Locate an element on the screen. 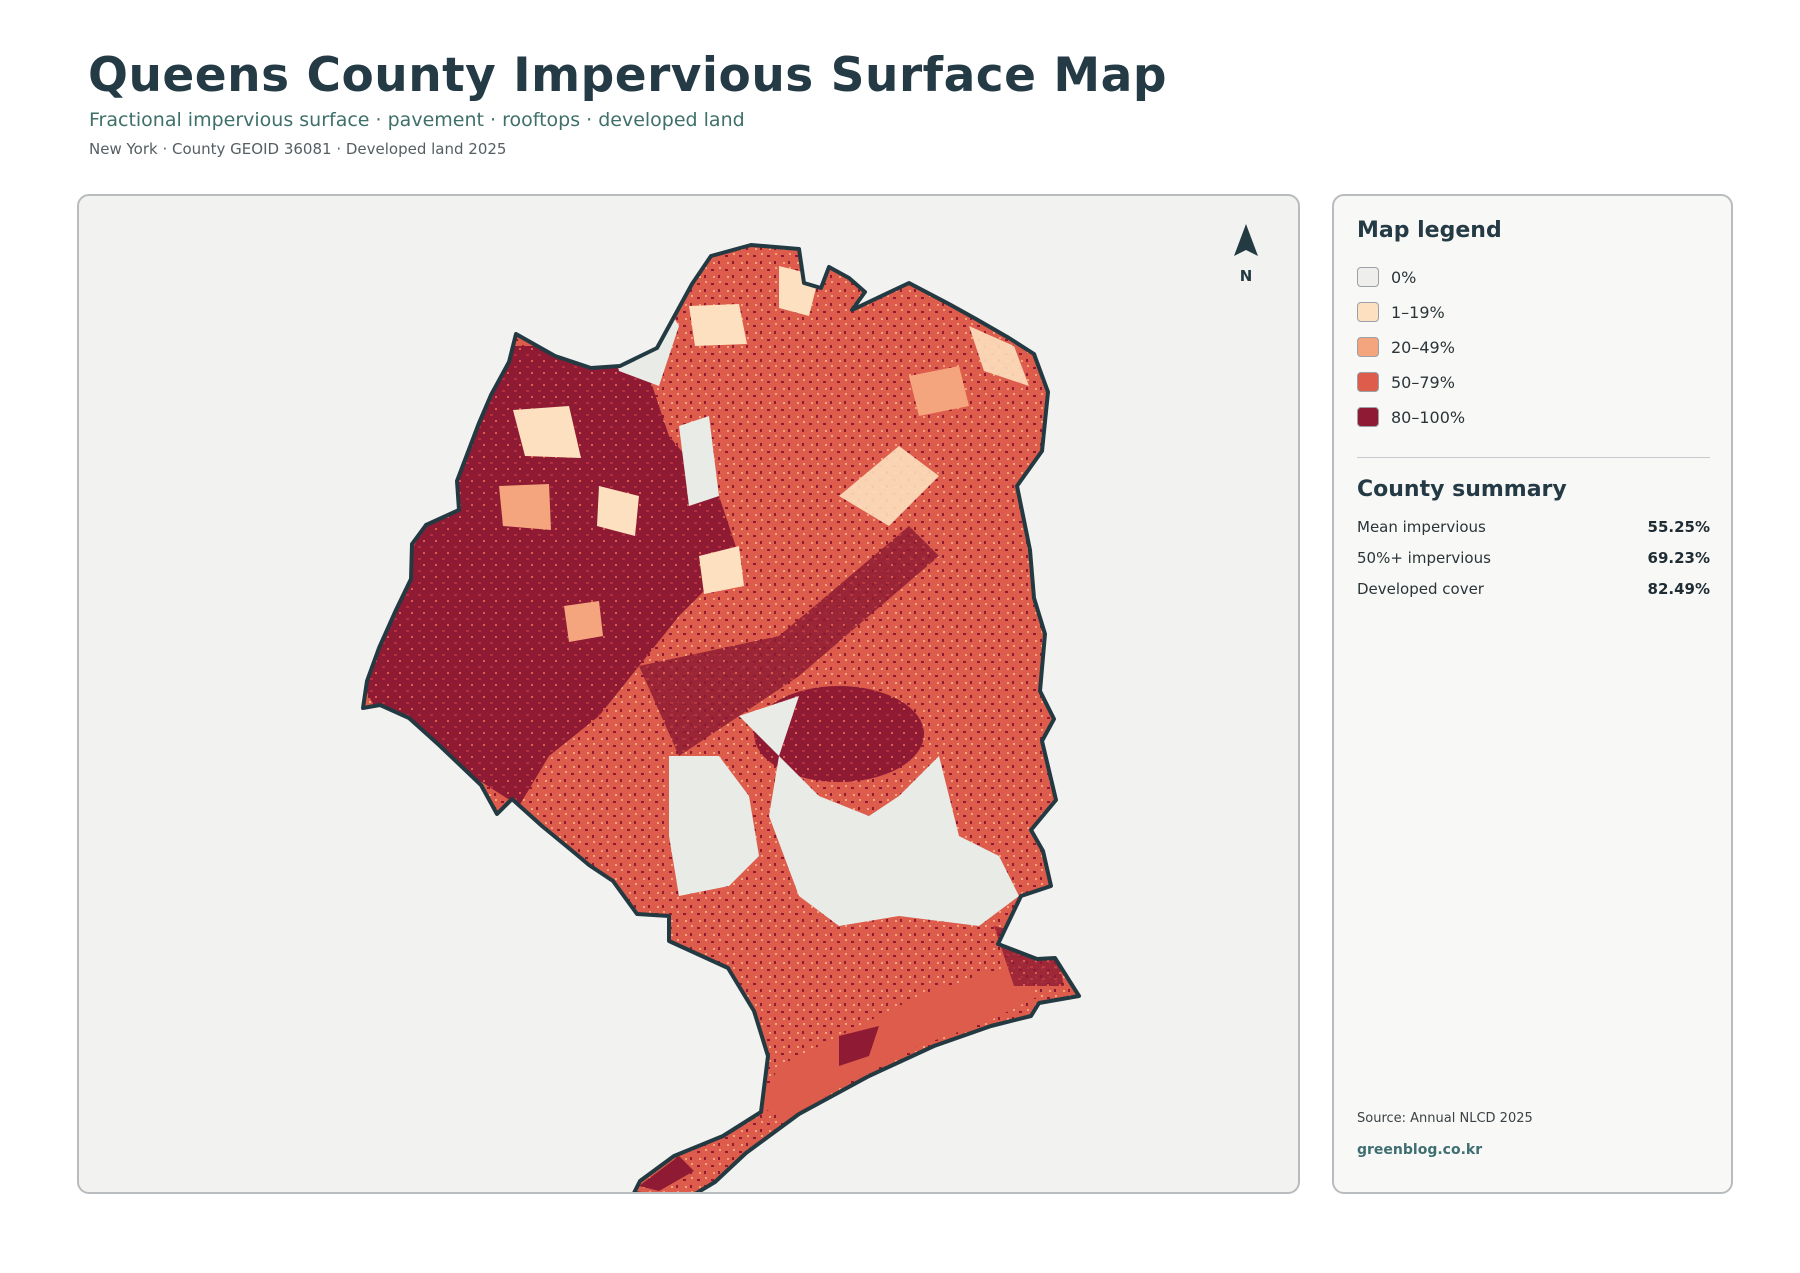 The height and width of the screenshot is (1273, 1800). legend-item-2: 20–49% is located at coordinates (1406, 347).